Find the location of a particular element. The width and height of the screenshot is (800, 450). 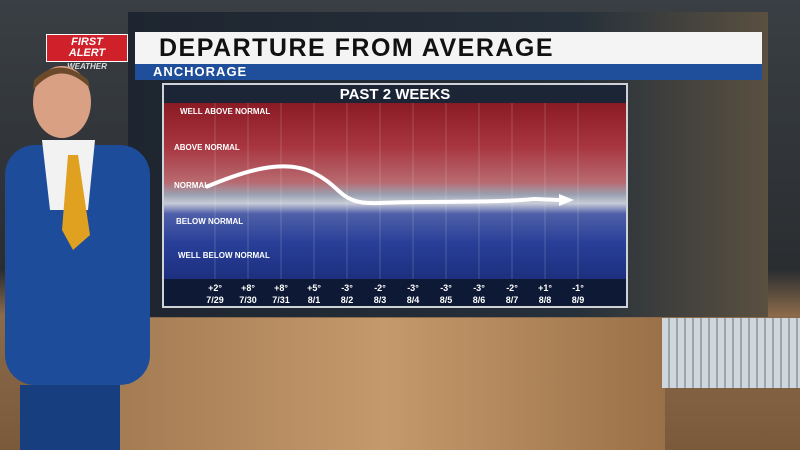

logo-text: ALERT is located at coordinates (87, 53).